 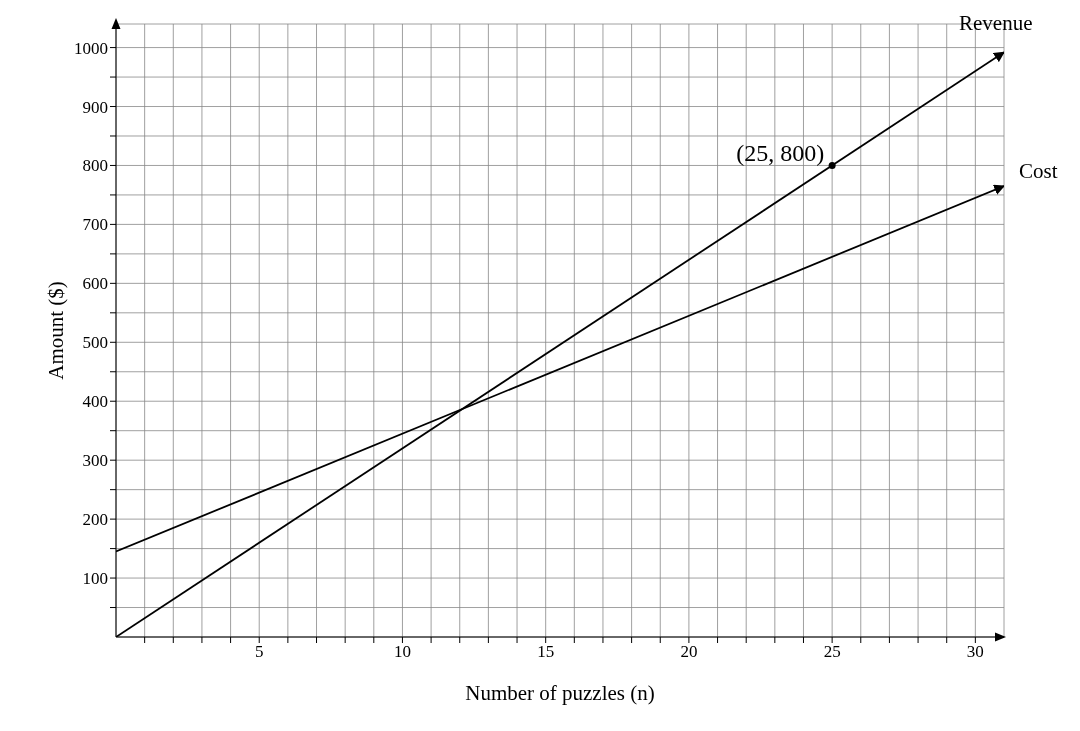 I want to click on series-label: Revenue, so click(x=996, y=23).